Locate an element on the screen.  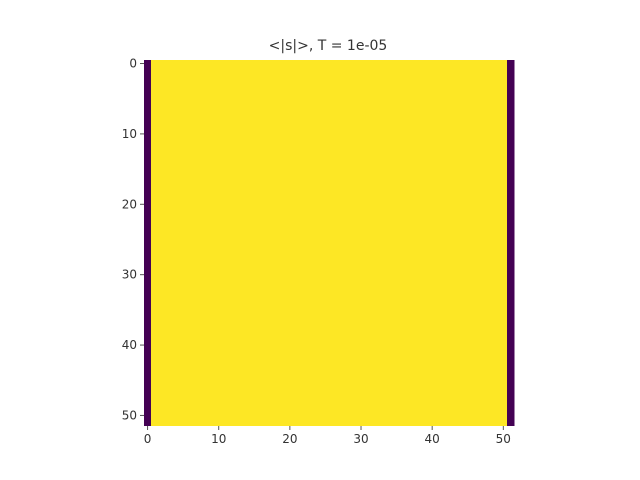
y-tick-label-0: 0 is located at coordinates (133, 64).